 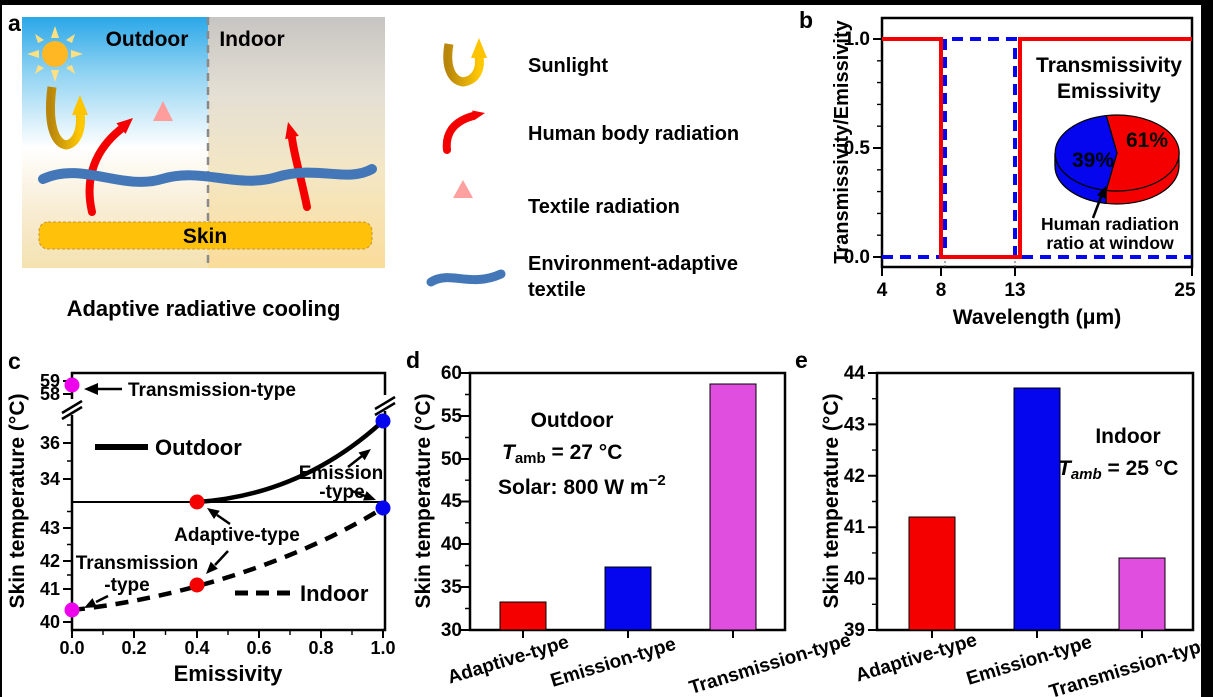 What do you see at coordinates (855, 527) in the screenshot?
I see `ytick-e-41: 41` at bounding box center [855, 527].